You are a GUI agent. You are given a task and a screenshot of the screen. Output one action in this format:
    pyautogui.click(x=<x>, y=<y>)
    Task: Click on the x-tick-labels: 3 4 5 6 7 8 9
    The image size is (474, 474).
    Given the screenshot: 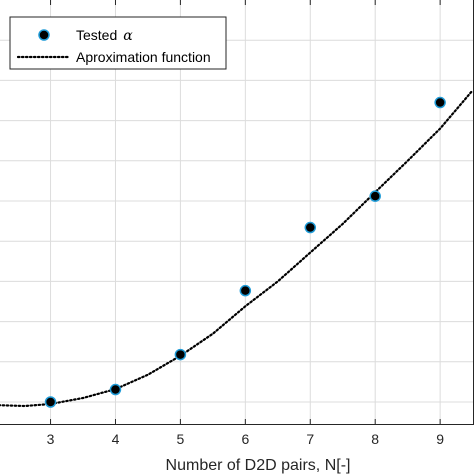 What is the action you would take?
    pyautogui.click(x=246, y=439)
    